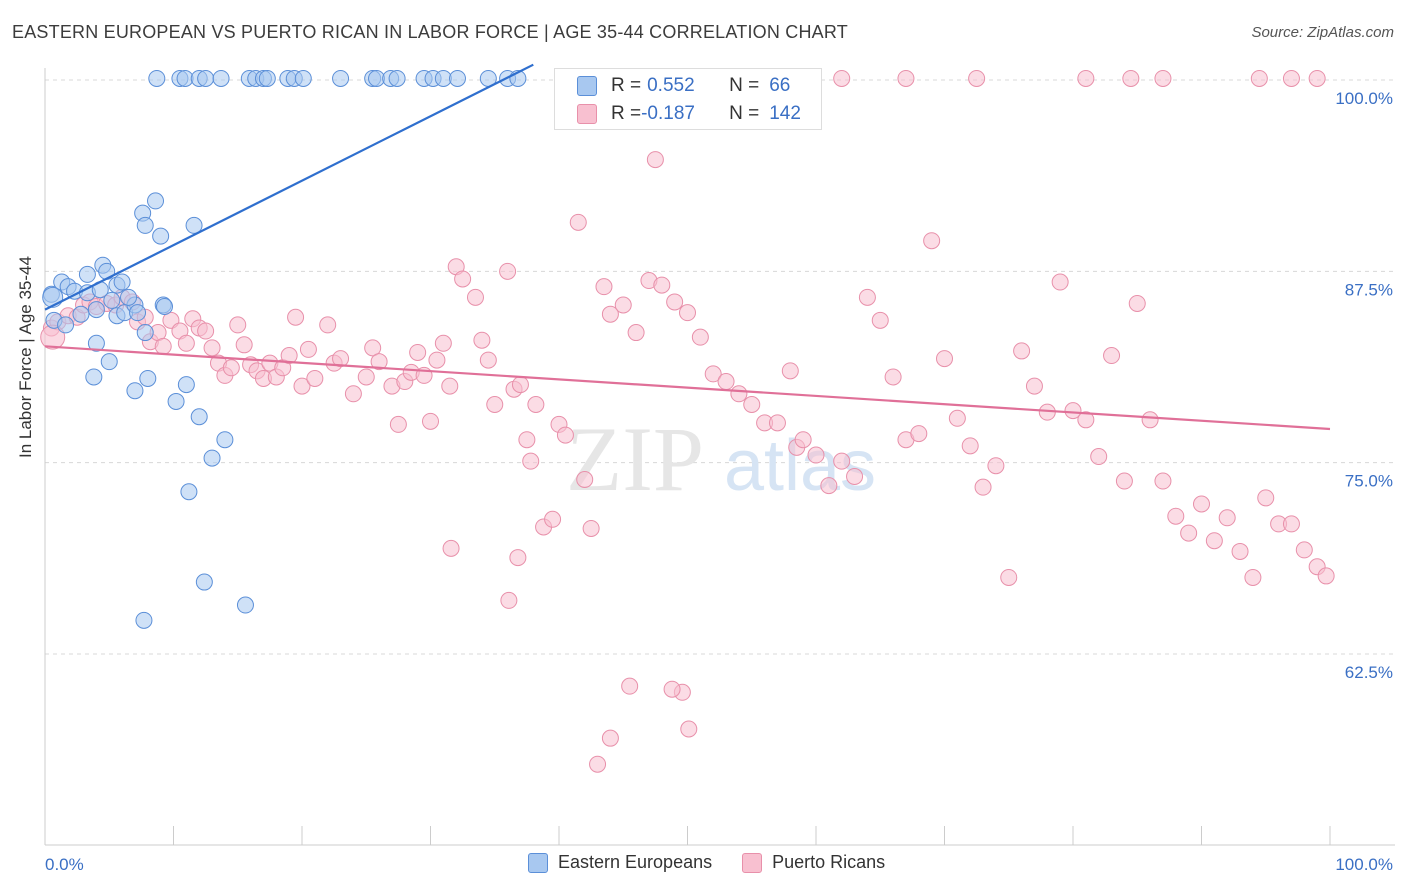  Describe the element at coordinates (620, 862) in the screenshot. I see `legend-item-eastern-europeans: Eastern Europeans` at that location.